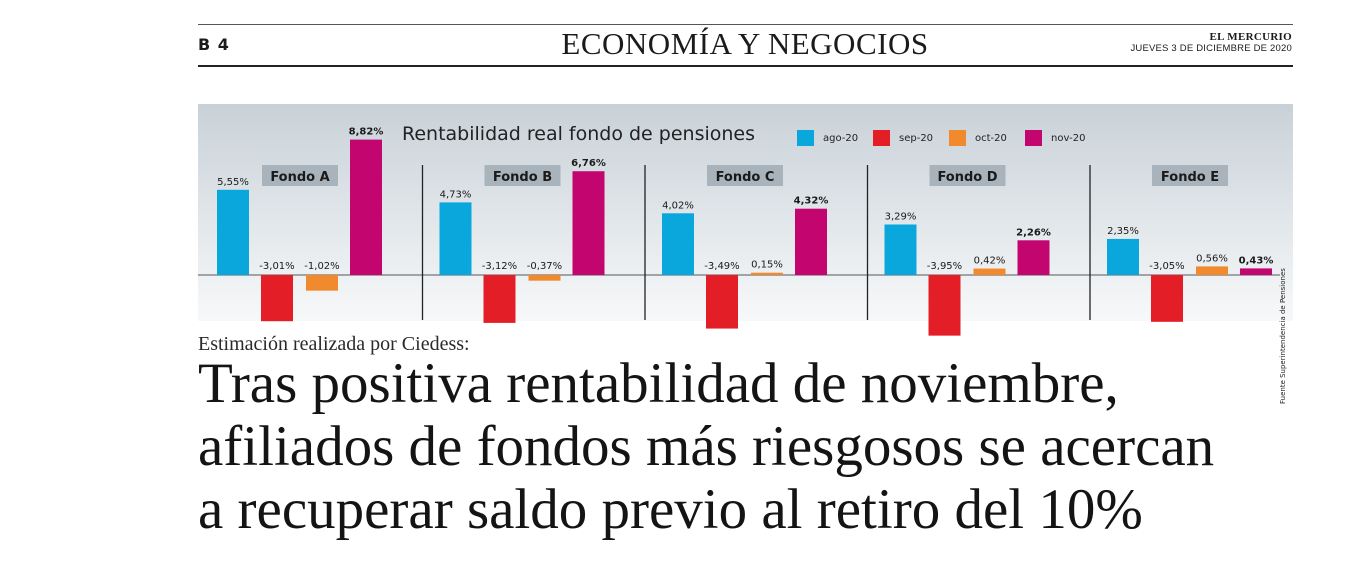 The width and height of the screenshot is (1360, 574). I want to click on data-label: 5,55%, so click(233, 182).